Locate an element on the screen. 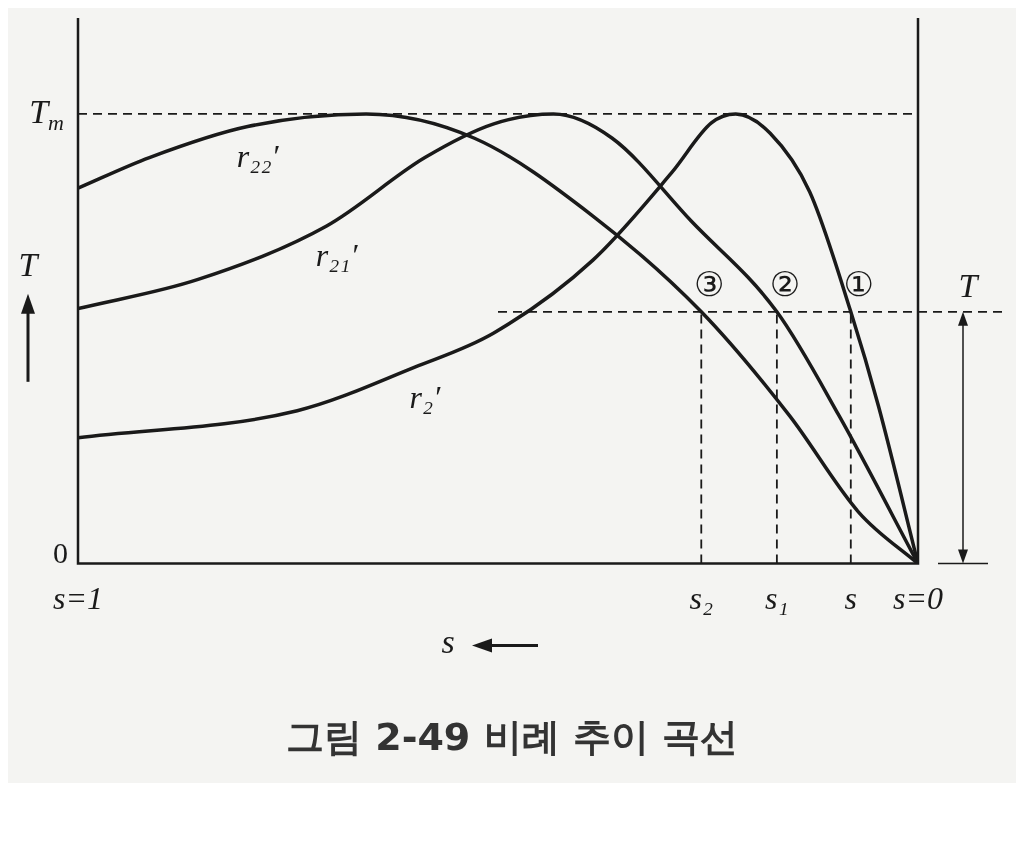 This screenshot has height=842, width=1024. text: 0 is located at coordinates (60, 553).